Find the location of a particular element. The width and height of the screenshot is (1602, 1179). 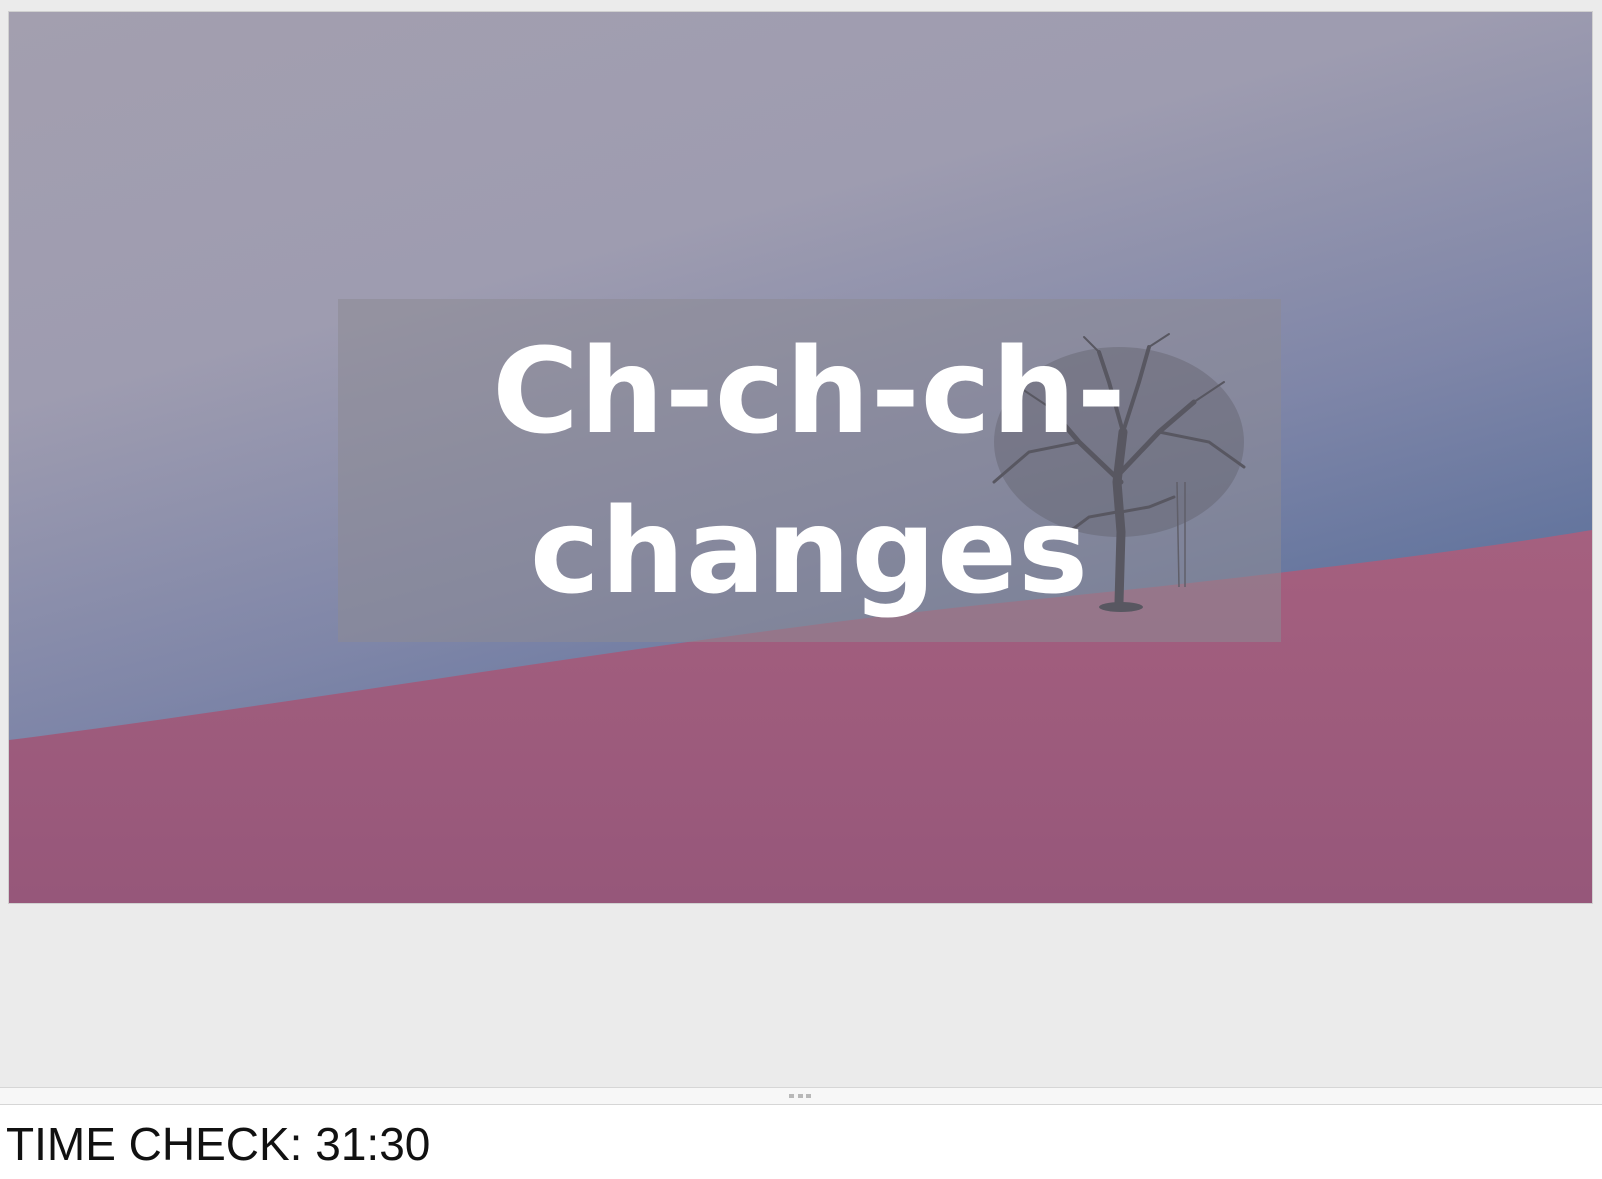

speaker-notes-text: TIME CHECK: 31:30 is located at coordinates (218, 1144).